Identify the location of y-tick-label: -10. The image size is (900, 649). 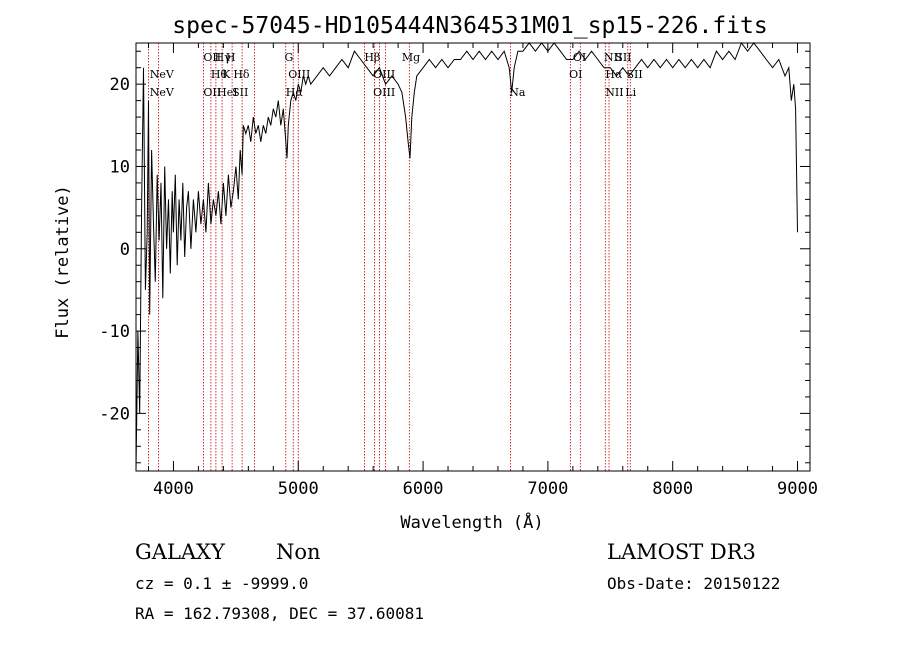
(114, 332).